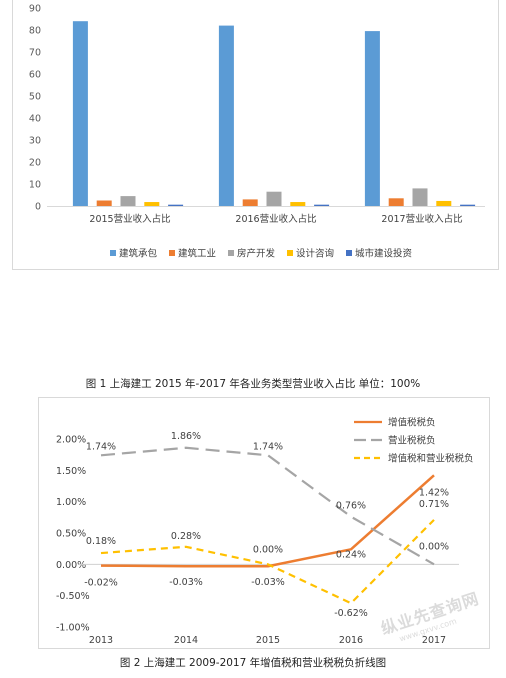 The image size is (506, 678). Describe the element at coordinates (186, 436) in the screenshot. I see `data-label: 1.86%` at that location.